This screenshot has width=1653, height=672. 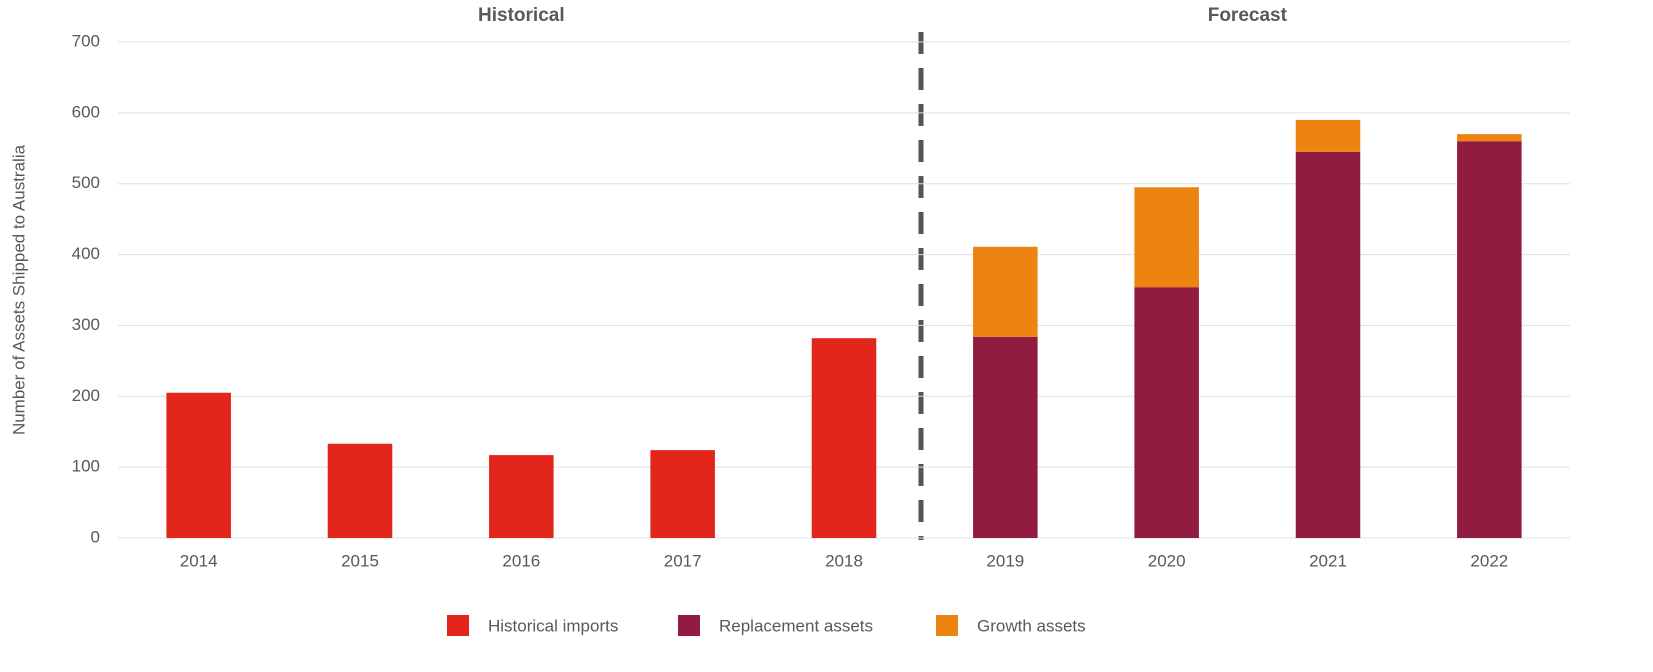 I want to click on y-tick-label: 700, so click(x=86, y=40).